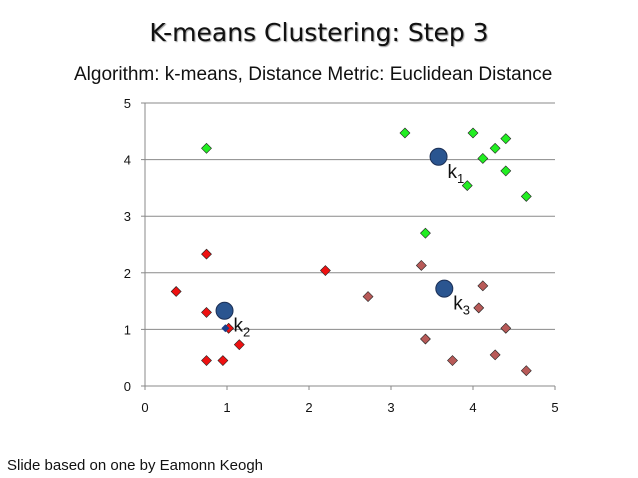  What do you see at coordinates (127, 160) in the screenshot?
I see `y-tick-label: 4` at bounding box center [127, 160].